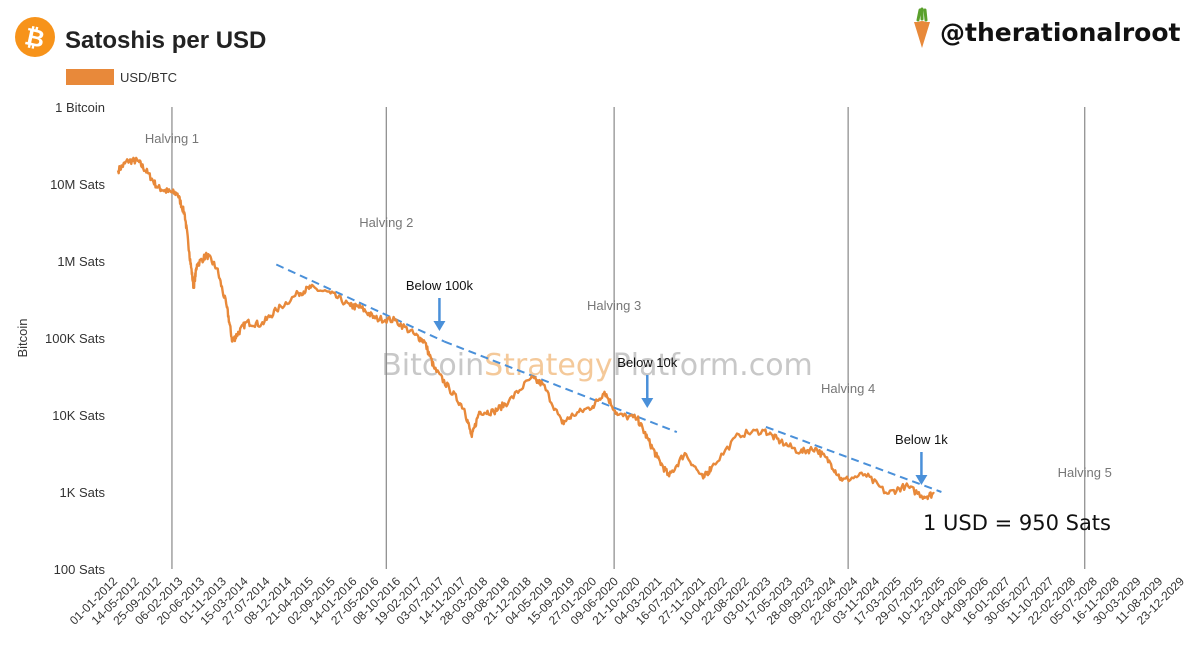  What do you see at coordinates (148, 77) in the screenshot?
I see `legend-label: USD/BTC` at bounding box center [148, 77].